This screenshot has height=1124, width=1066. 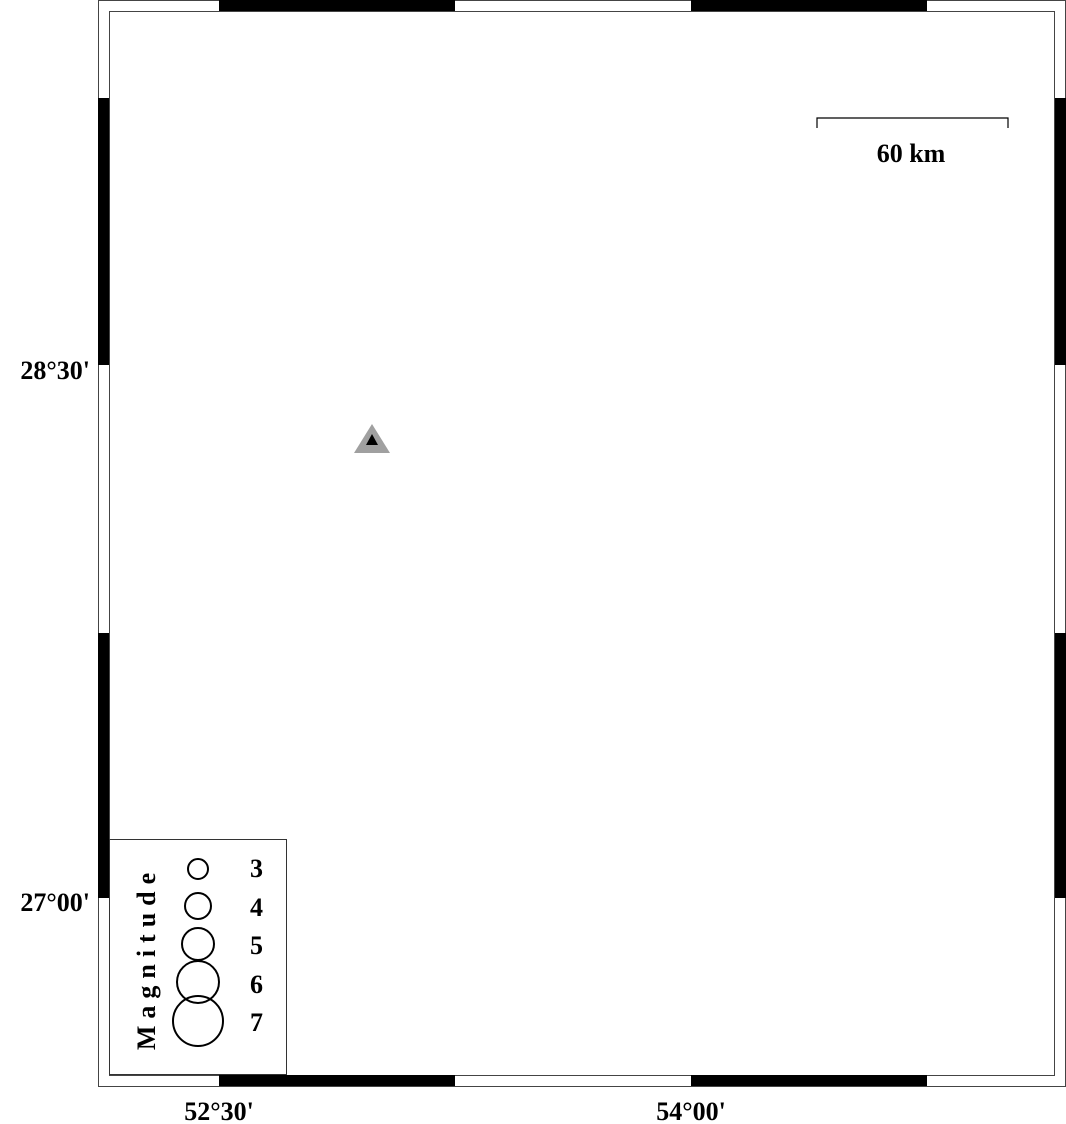 What do you see at coordinates (256, 945) in the screenshot?
I see `legend-label: 5` at bounding box center [256, 945].